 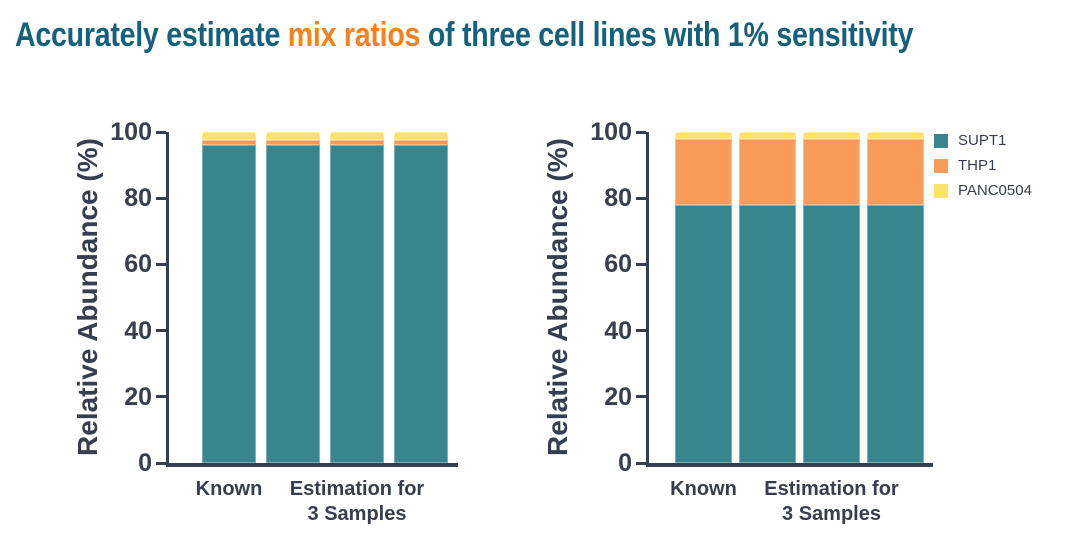 I want to click on legend-item: SUPT1, so click(x=983, y=140).